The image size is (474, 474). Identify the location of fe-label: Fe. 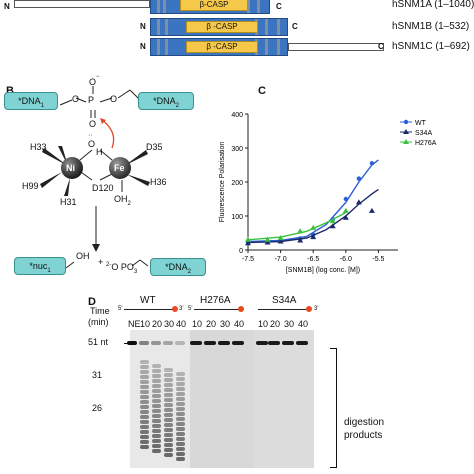
(119, 168).